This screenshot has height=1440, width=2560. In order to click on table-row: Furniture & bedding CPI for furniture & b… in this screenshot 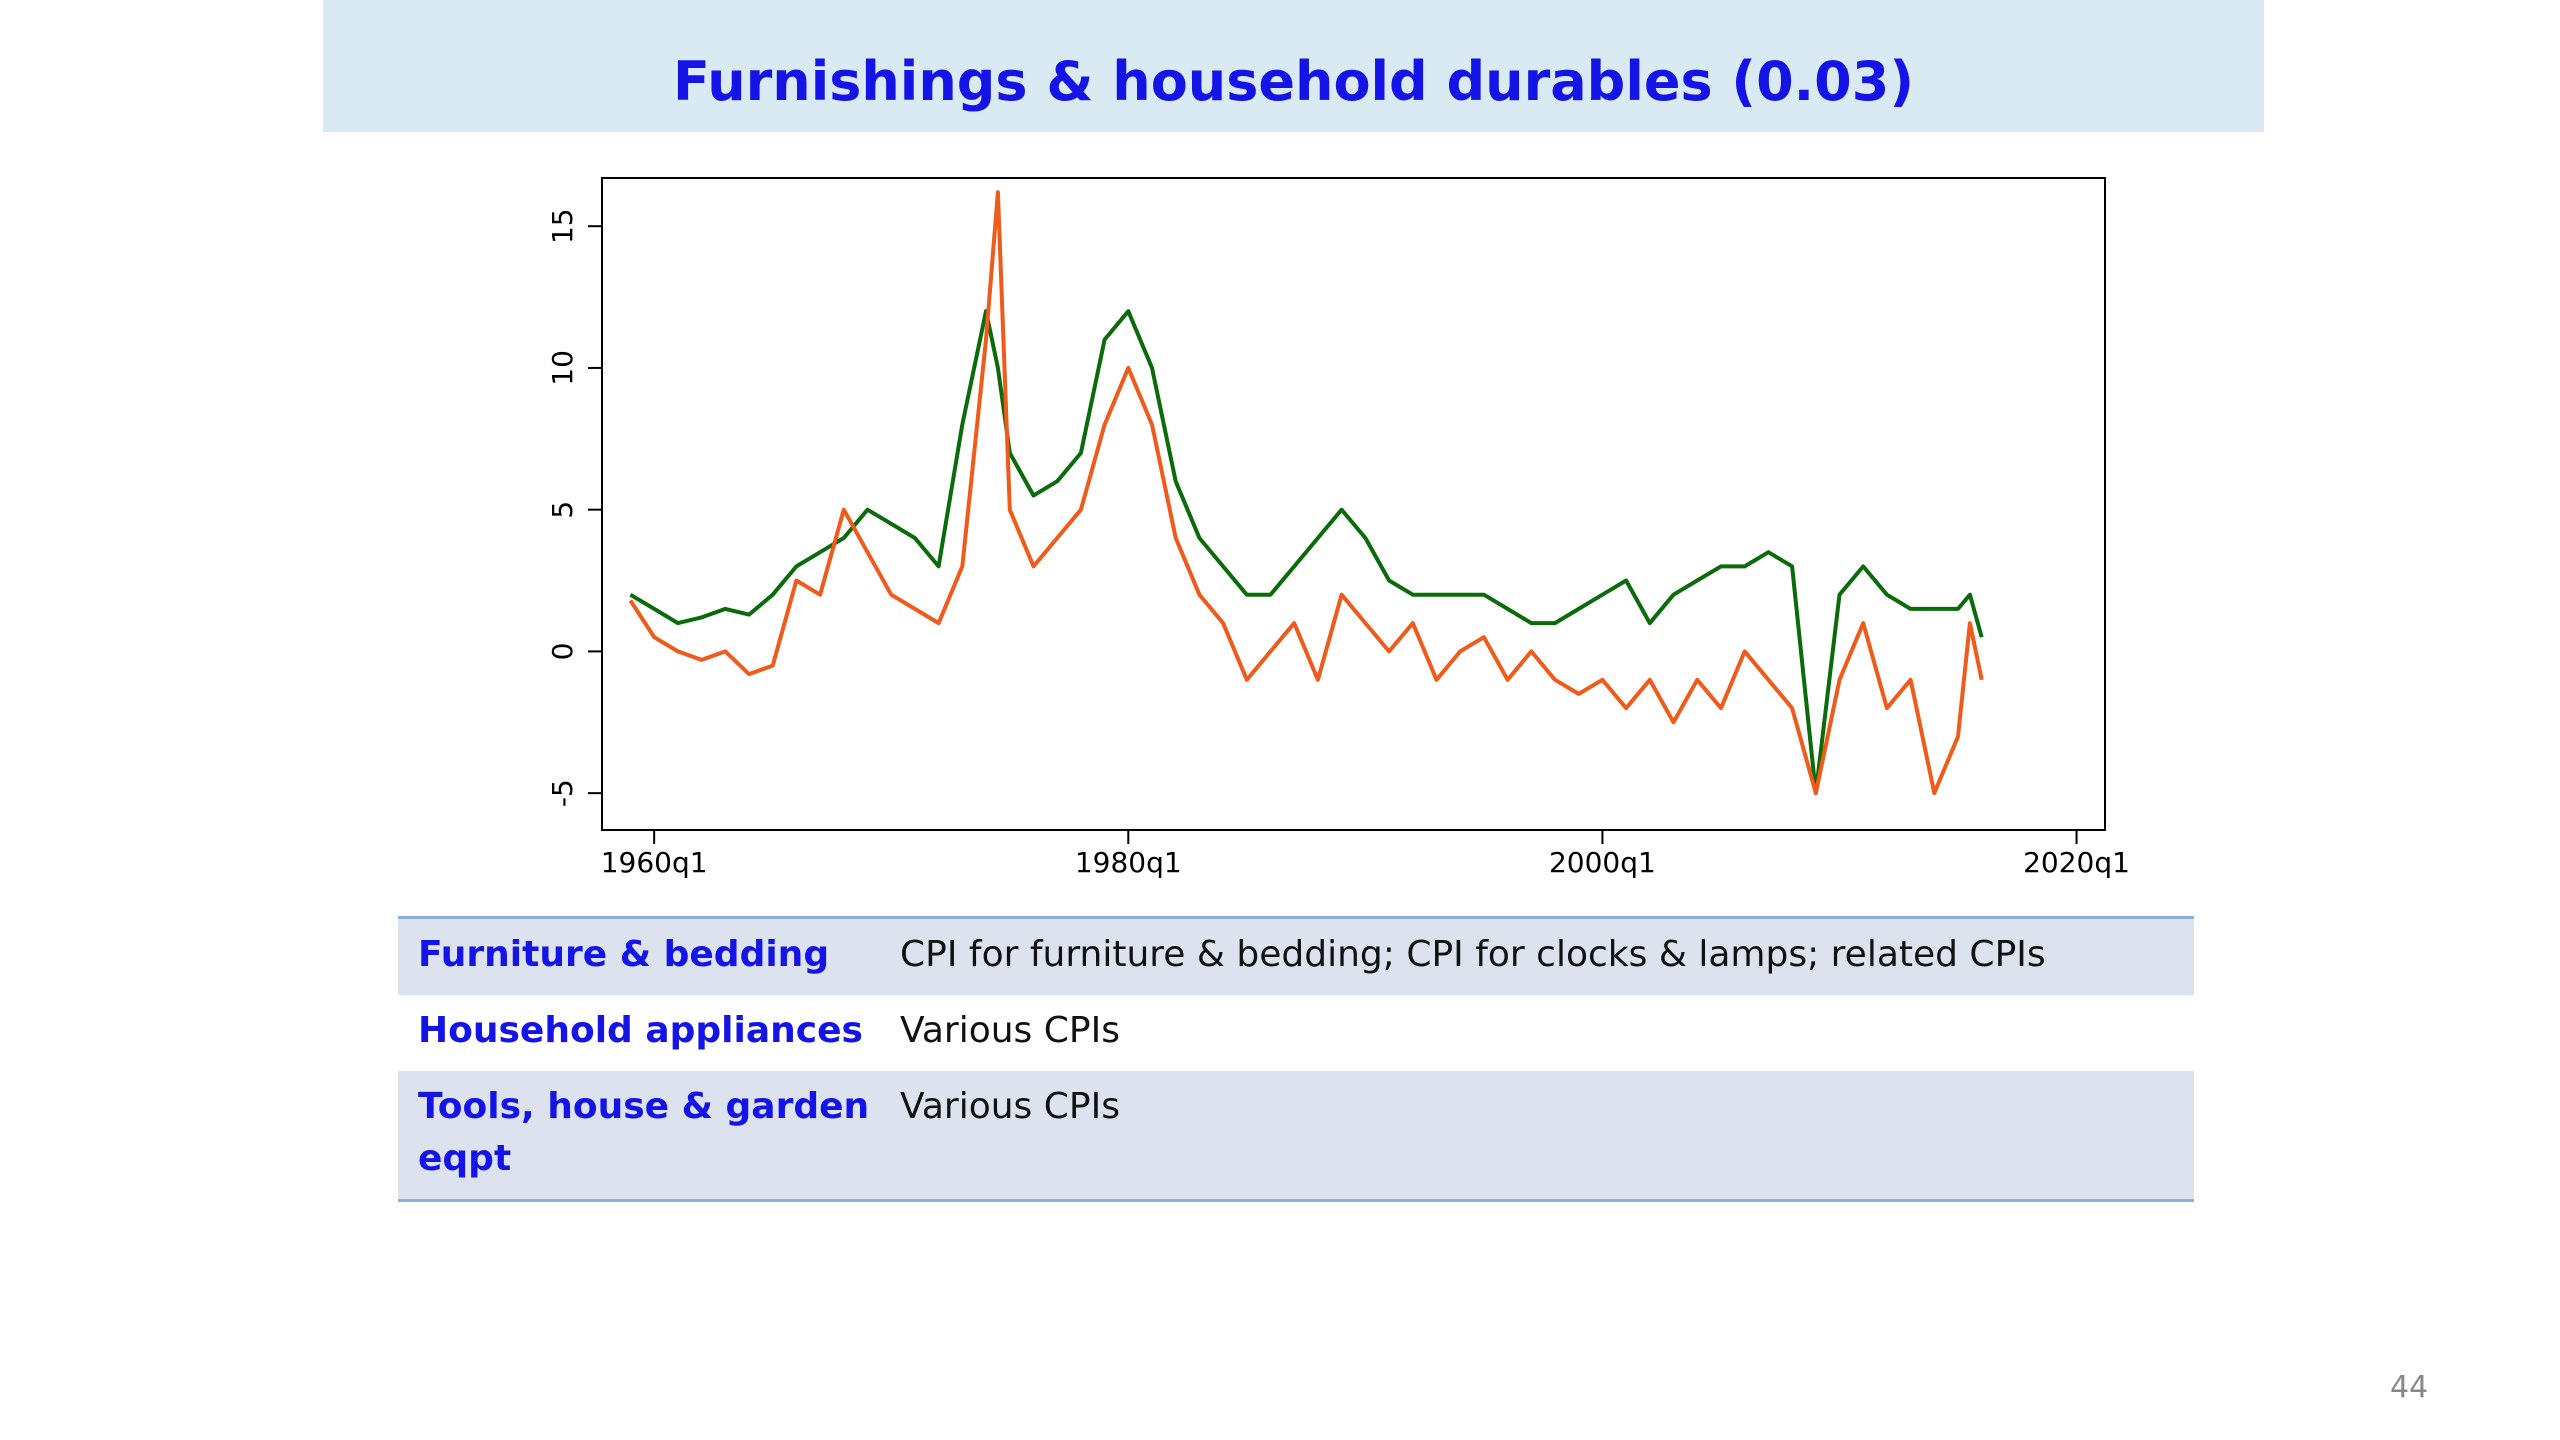, I will do `click(1296, 957)`.